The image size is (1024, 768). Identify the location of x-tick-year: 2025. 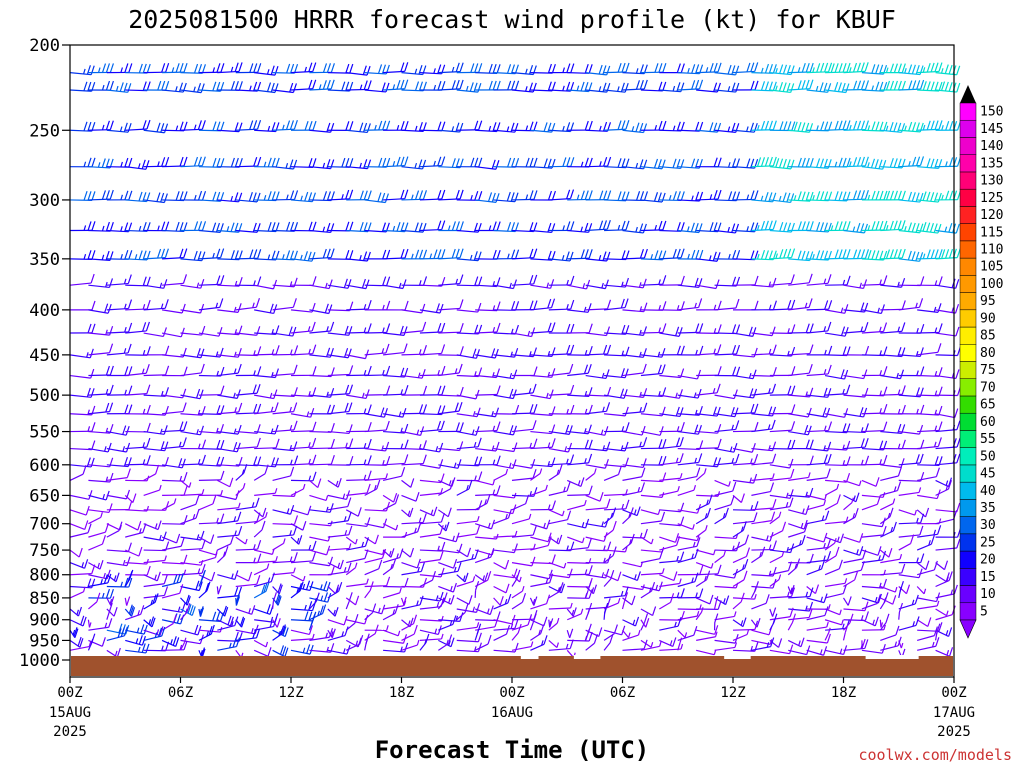
(70, 732).